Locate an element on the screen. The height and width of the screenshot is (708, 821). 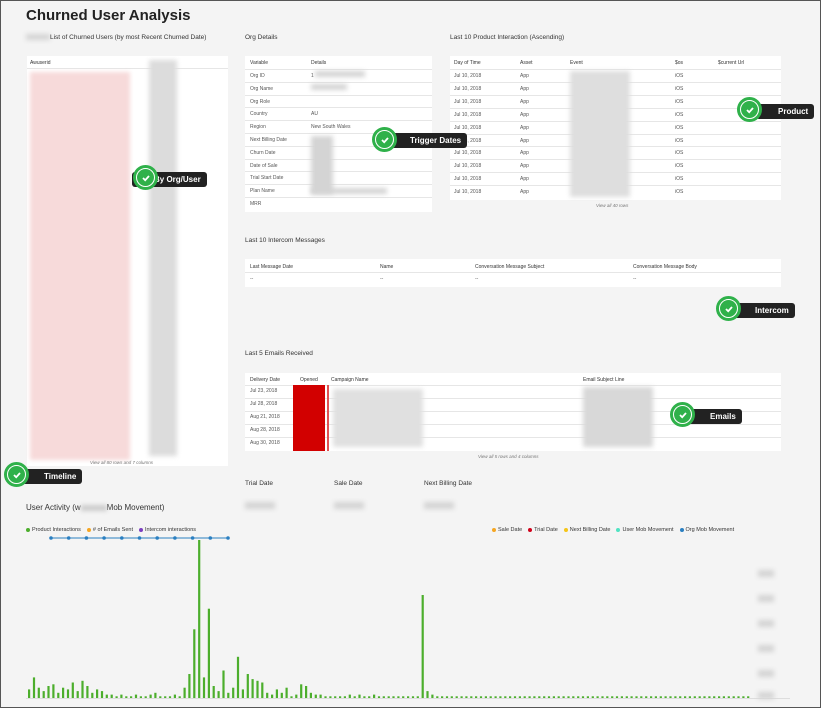
activity-title: User Activity (w Mob Movement) is located at coordinates (95, 507).